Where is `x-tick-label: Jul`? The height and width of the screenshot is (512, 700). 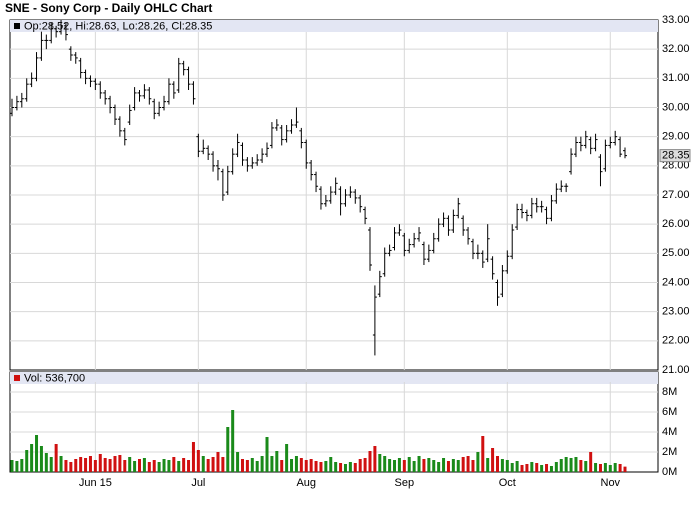
x-tick-label: Jul is located at coordinates (198, 483).